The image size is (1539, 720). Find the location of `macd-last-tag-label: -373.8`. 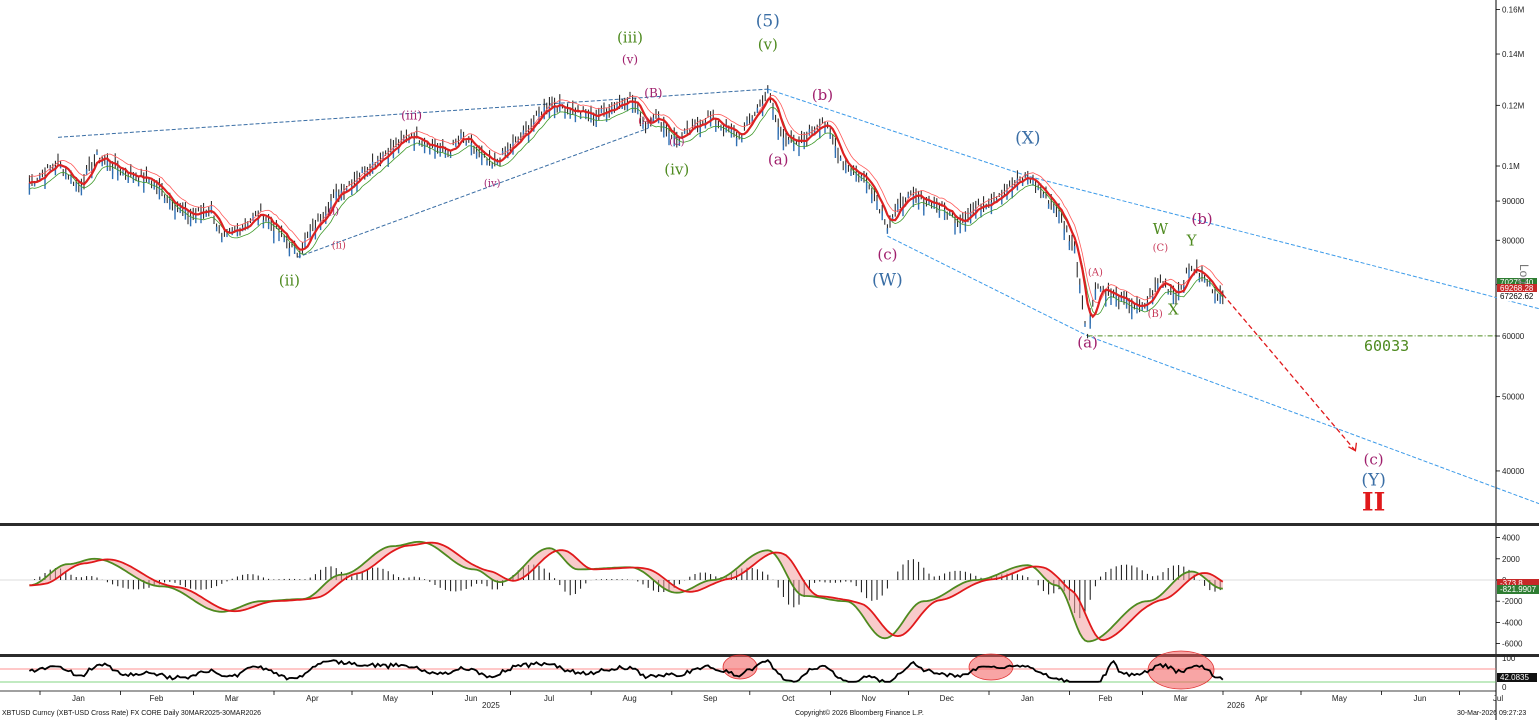

macd-last-tag-label: -373.8 is located at coordinates (1511, 583).